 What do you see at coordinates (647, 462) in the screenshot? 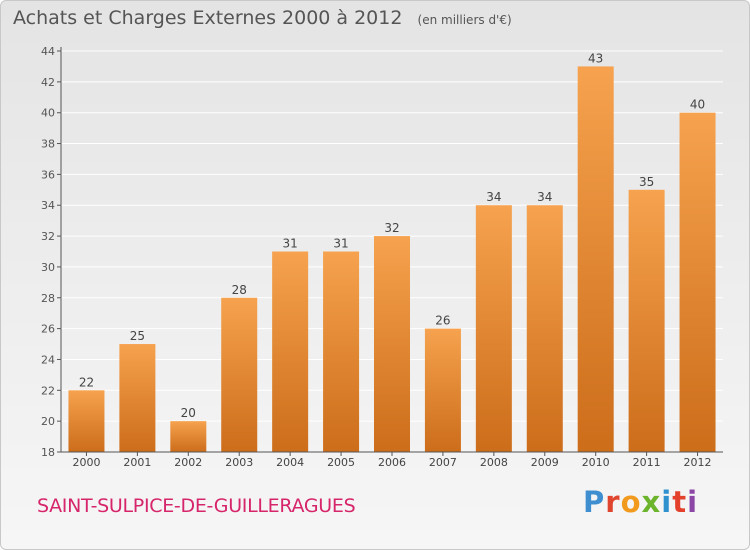
I see `x-tick-label: 2011` at bounding box center [647, 462].